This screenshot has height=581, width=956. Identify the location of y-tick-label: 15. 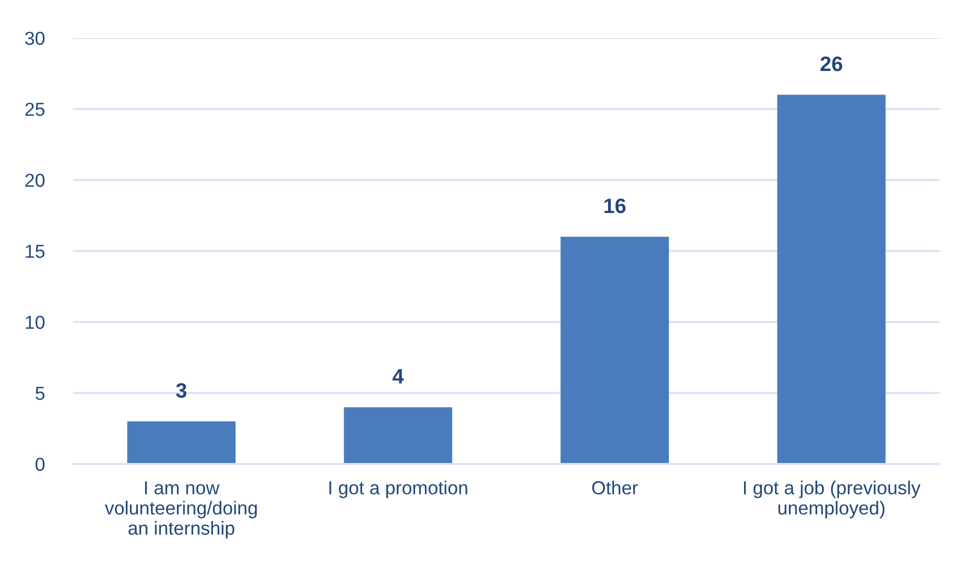
(35, 251).